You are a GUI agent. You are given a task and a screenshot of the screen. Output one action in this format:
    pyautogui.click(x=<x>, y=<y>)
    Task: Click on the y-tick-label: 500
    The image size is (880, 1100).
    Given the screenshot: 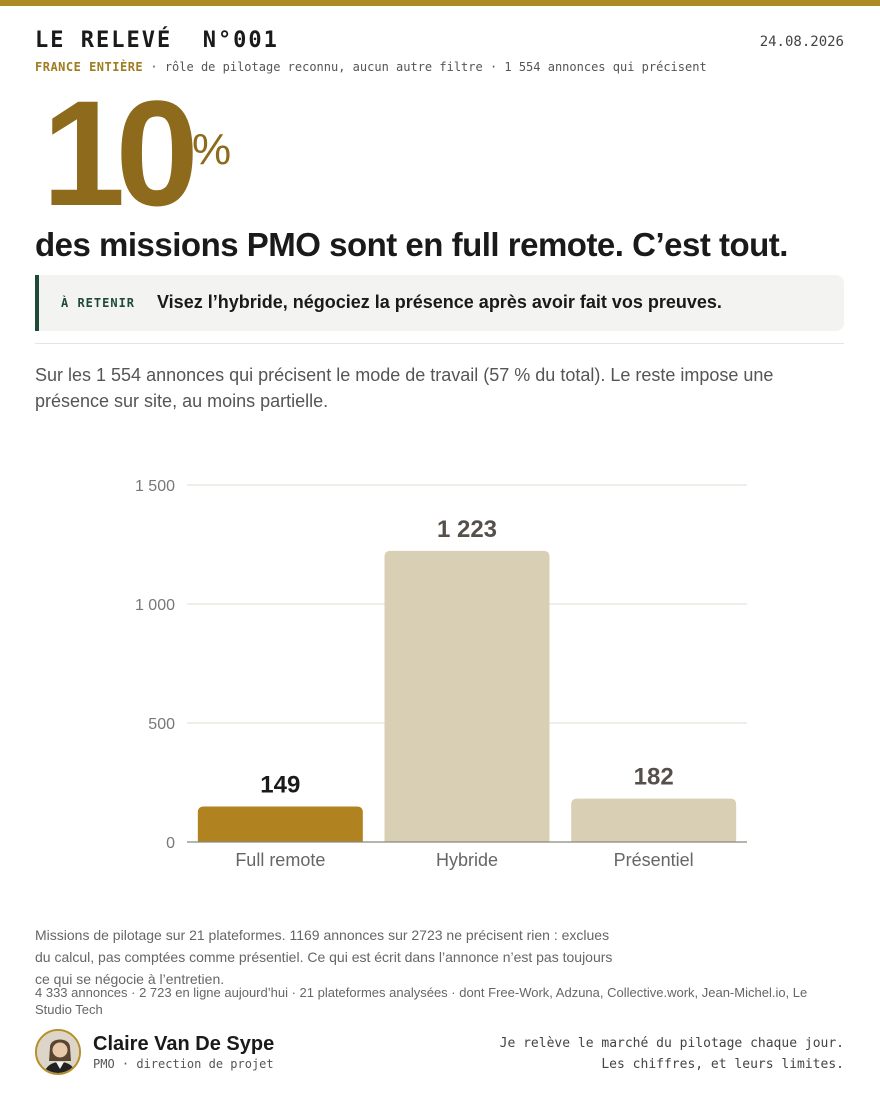 What is the action you would take?
    pyautogui.click(x=161, y=724)
    